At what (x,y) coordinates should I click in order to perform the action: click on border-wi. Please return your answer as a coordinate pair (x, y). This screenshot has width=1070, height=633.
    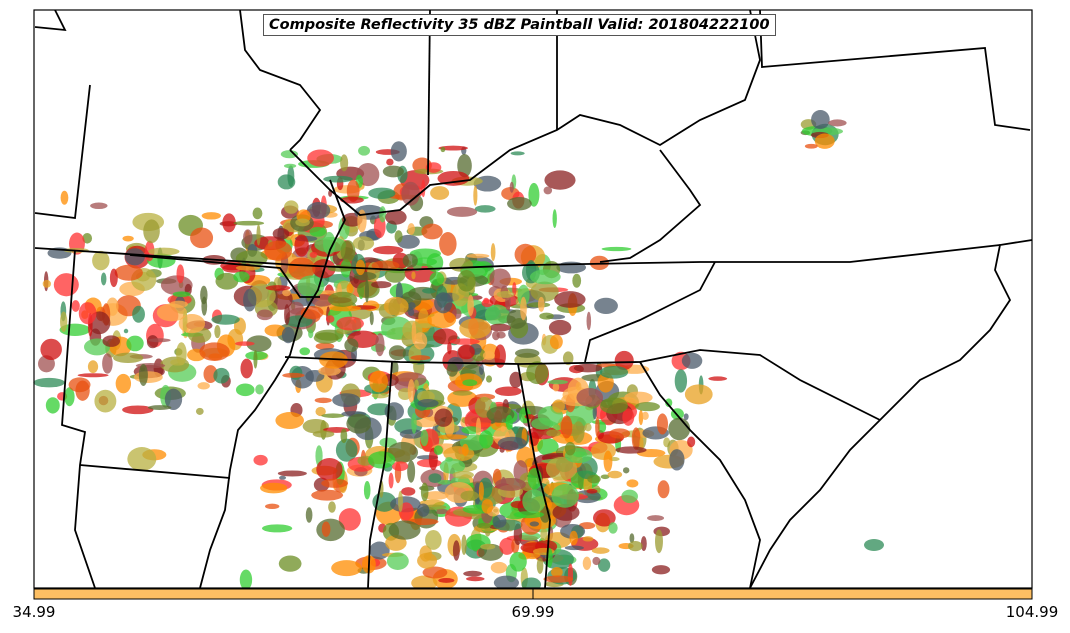
    Looking at the image, I should click on (280, 80).